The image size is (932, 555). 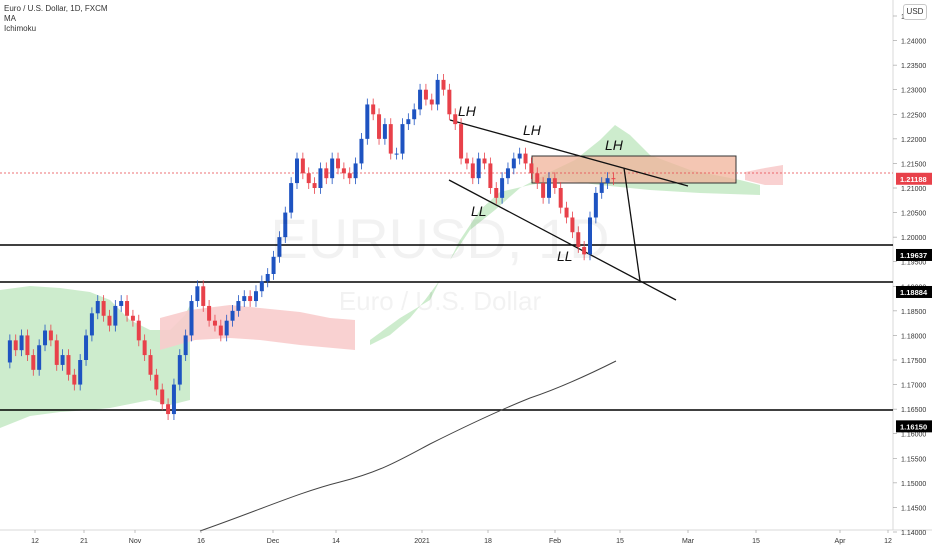 I want to click on y-tick-label: 1.14500, so click(x=913, y=508).